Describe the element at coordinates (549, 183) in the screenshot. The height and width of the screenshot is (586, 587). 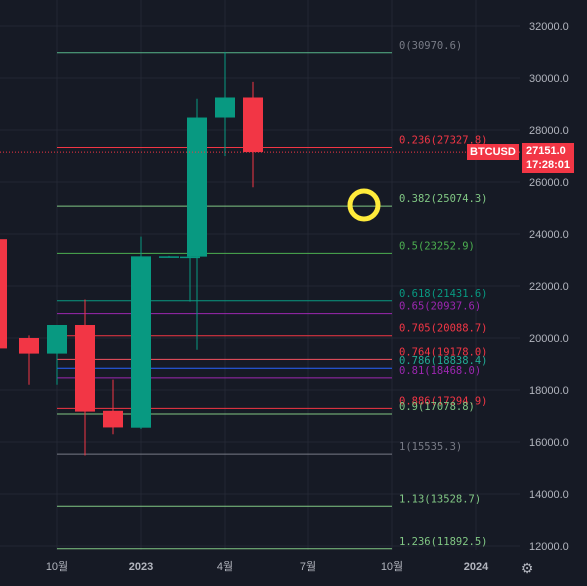
I see `price-tick-label: 26000.0` at that location.